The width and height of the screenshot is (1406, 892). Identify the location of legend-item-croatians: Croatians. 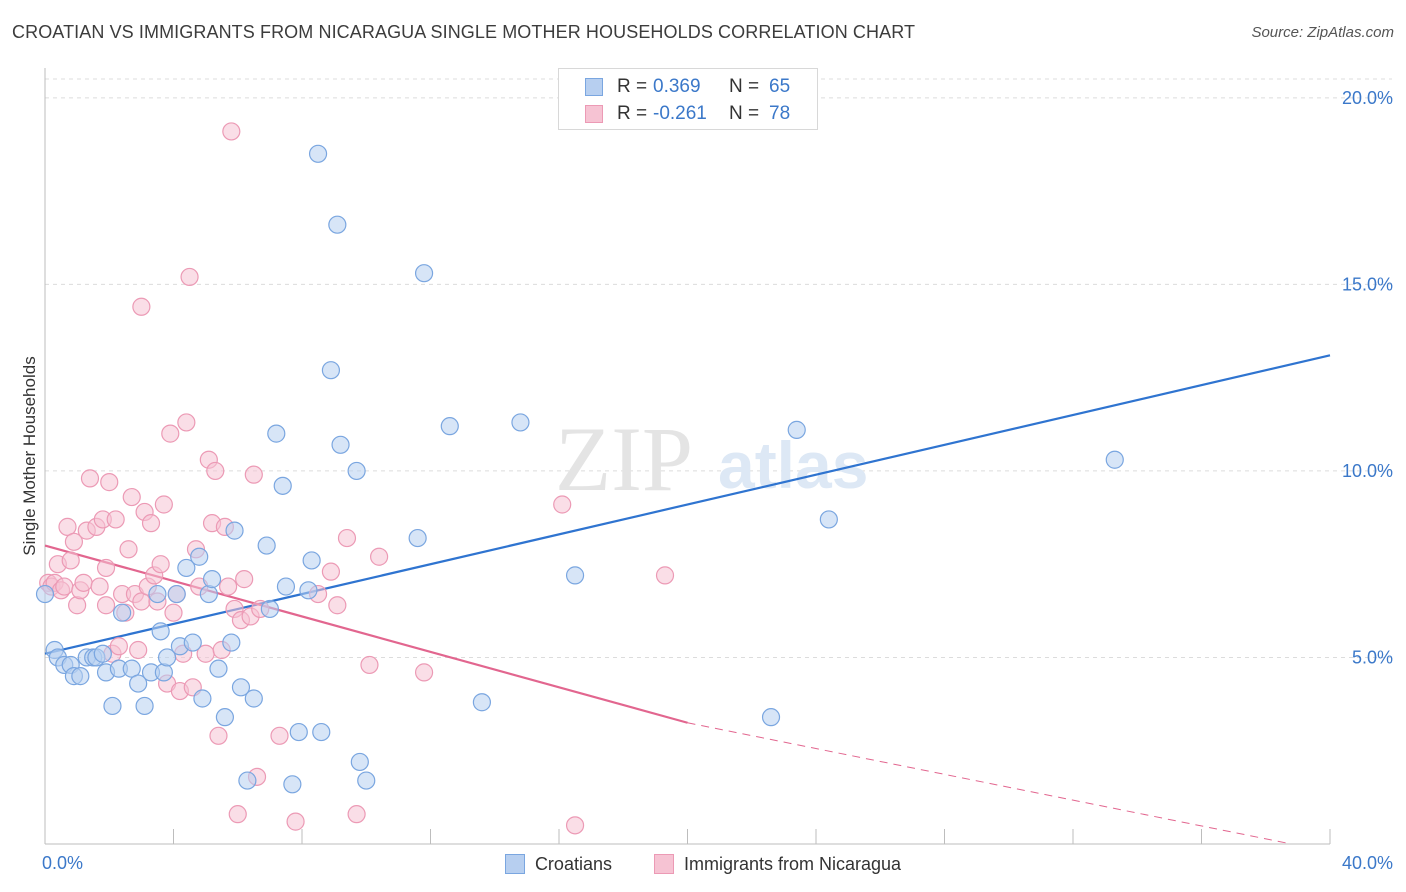
(558, 864).